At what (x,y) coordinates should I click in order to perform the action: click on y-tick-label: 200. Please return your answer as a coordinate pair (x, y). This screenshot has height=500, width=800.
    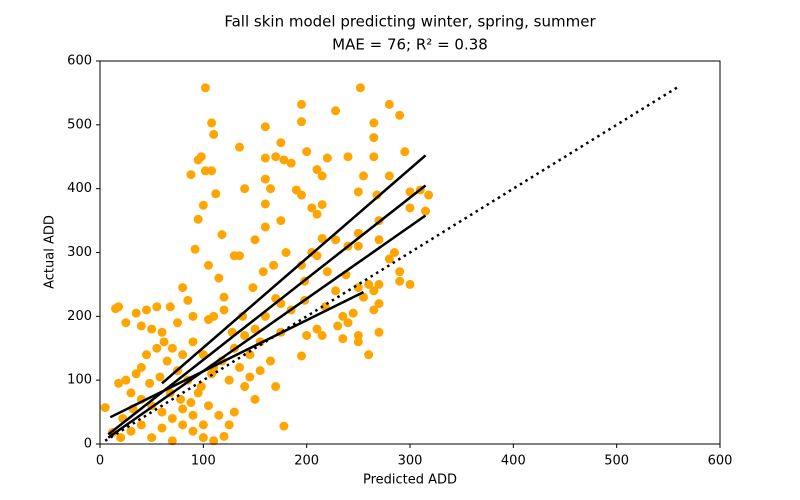
    Looking at the image, I should click on (79, 316).